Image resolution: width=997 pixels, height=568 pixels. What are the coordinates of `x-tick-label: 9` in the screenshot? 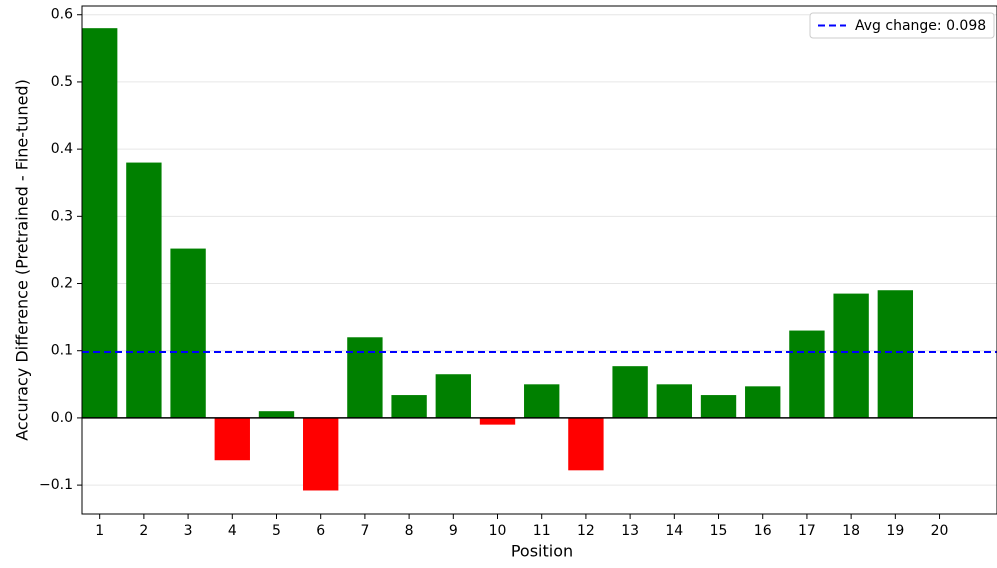 It's located at (453, 531).